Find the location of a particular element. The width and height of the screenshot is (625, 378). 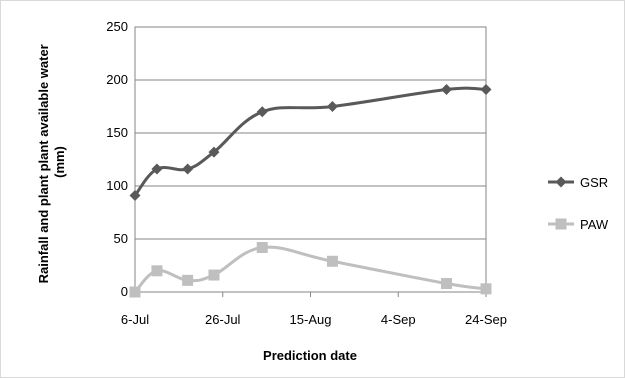

y-tick-label: 0 is located at coordinates (124, 291).